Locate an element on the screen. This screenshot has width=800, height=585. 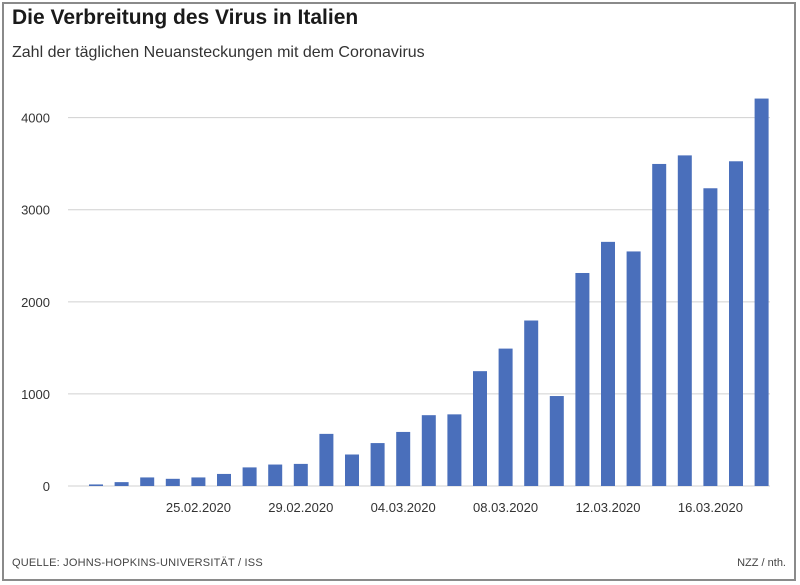
x-tick-label: 08.03.2020 is located at coordinates (505, 507).